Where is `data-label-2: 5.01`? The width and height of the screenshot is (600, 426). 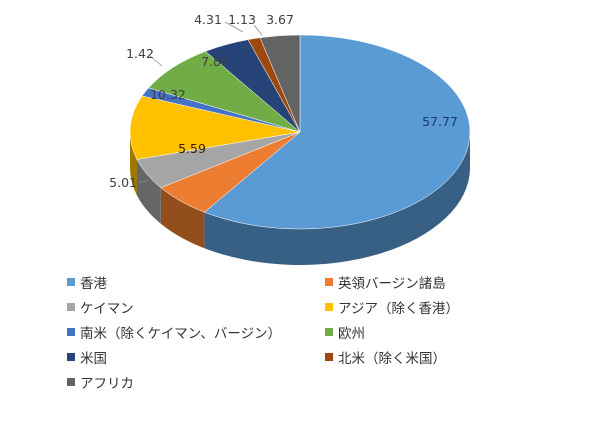 data-label-2: 5.01 is located at coordinates (123, 182).